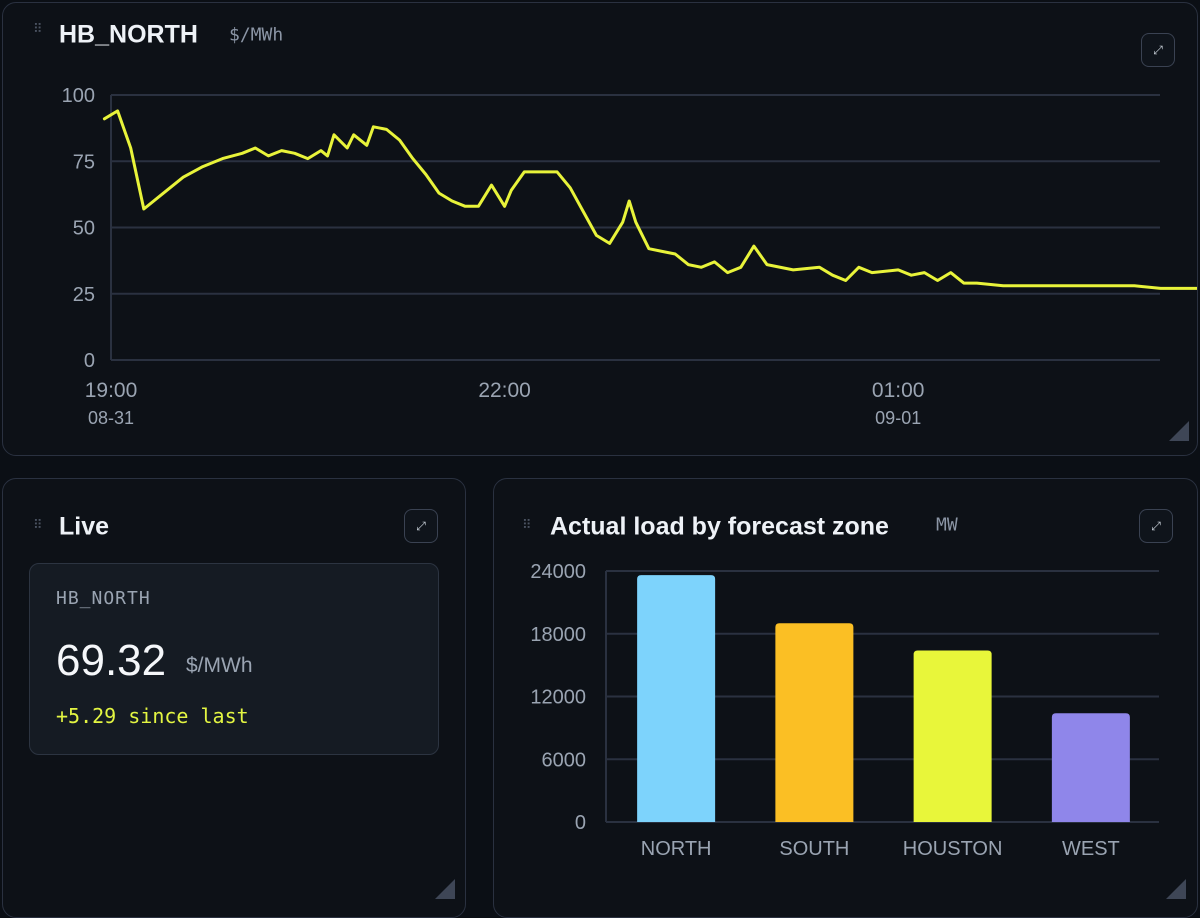 This screenshot has height=918, width=1200. What do you see at coordinates (84, 295) in the screenshot?
I see `y-tick-label: 25` at bounding box center [84, 295].